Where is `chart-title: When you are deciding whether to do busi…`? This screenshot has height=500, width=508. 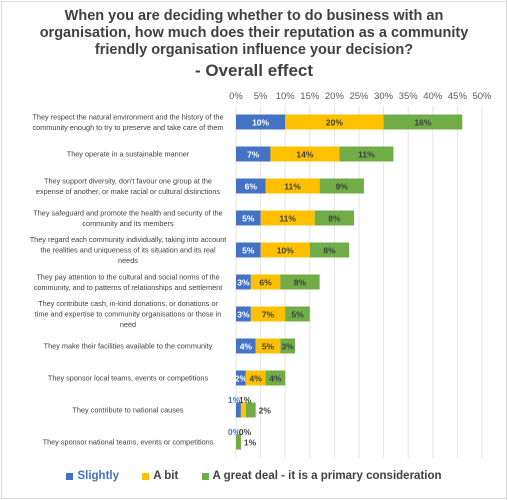 chart-title: When you are deciding whether to do busi… is located at coordinates (254, 33).